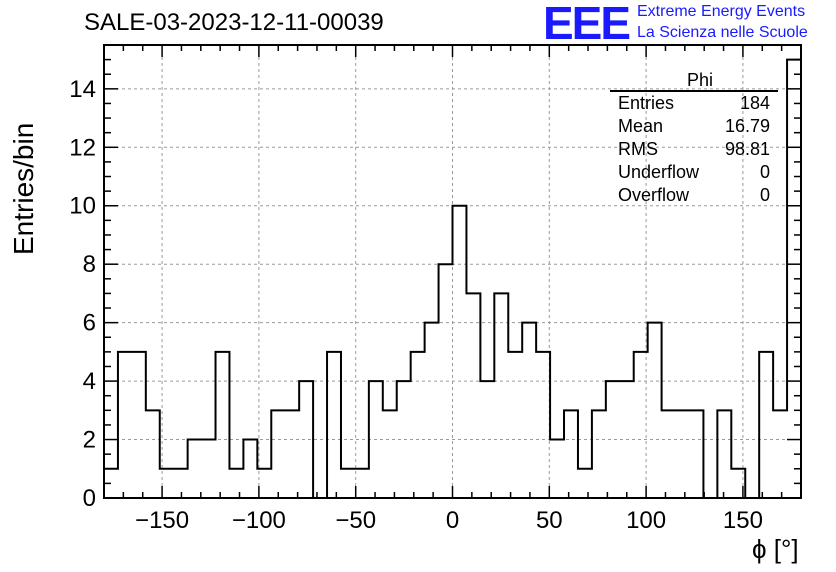 This screenshot has height=572, width=836. I want to click on stats-label: Entries, so click(646, 103).